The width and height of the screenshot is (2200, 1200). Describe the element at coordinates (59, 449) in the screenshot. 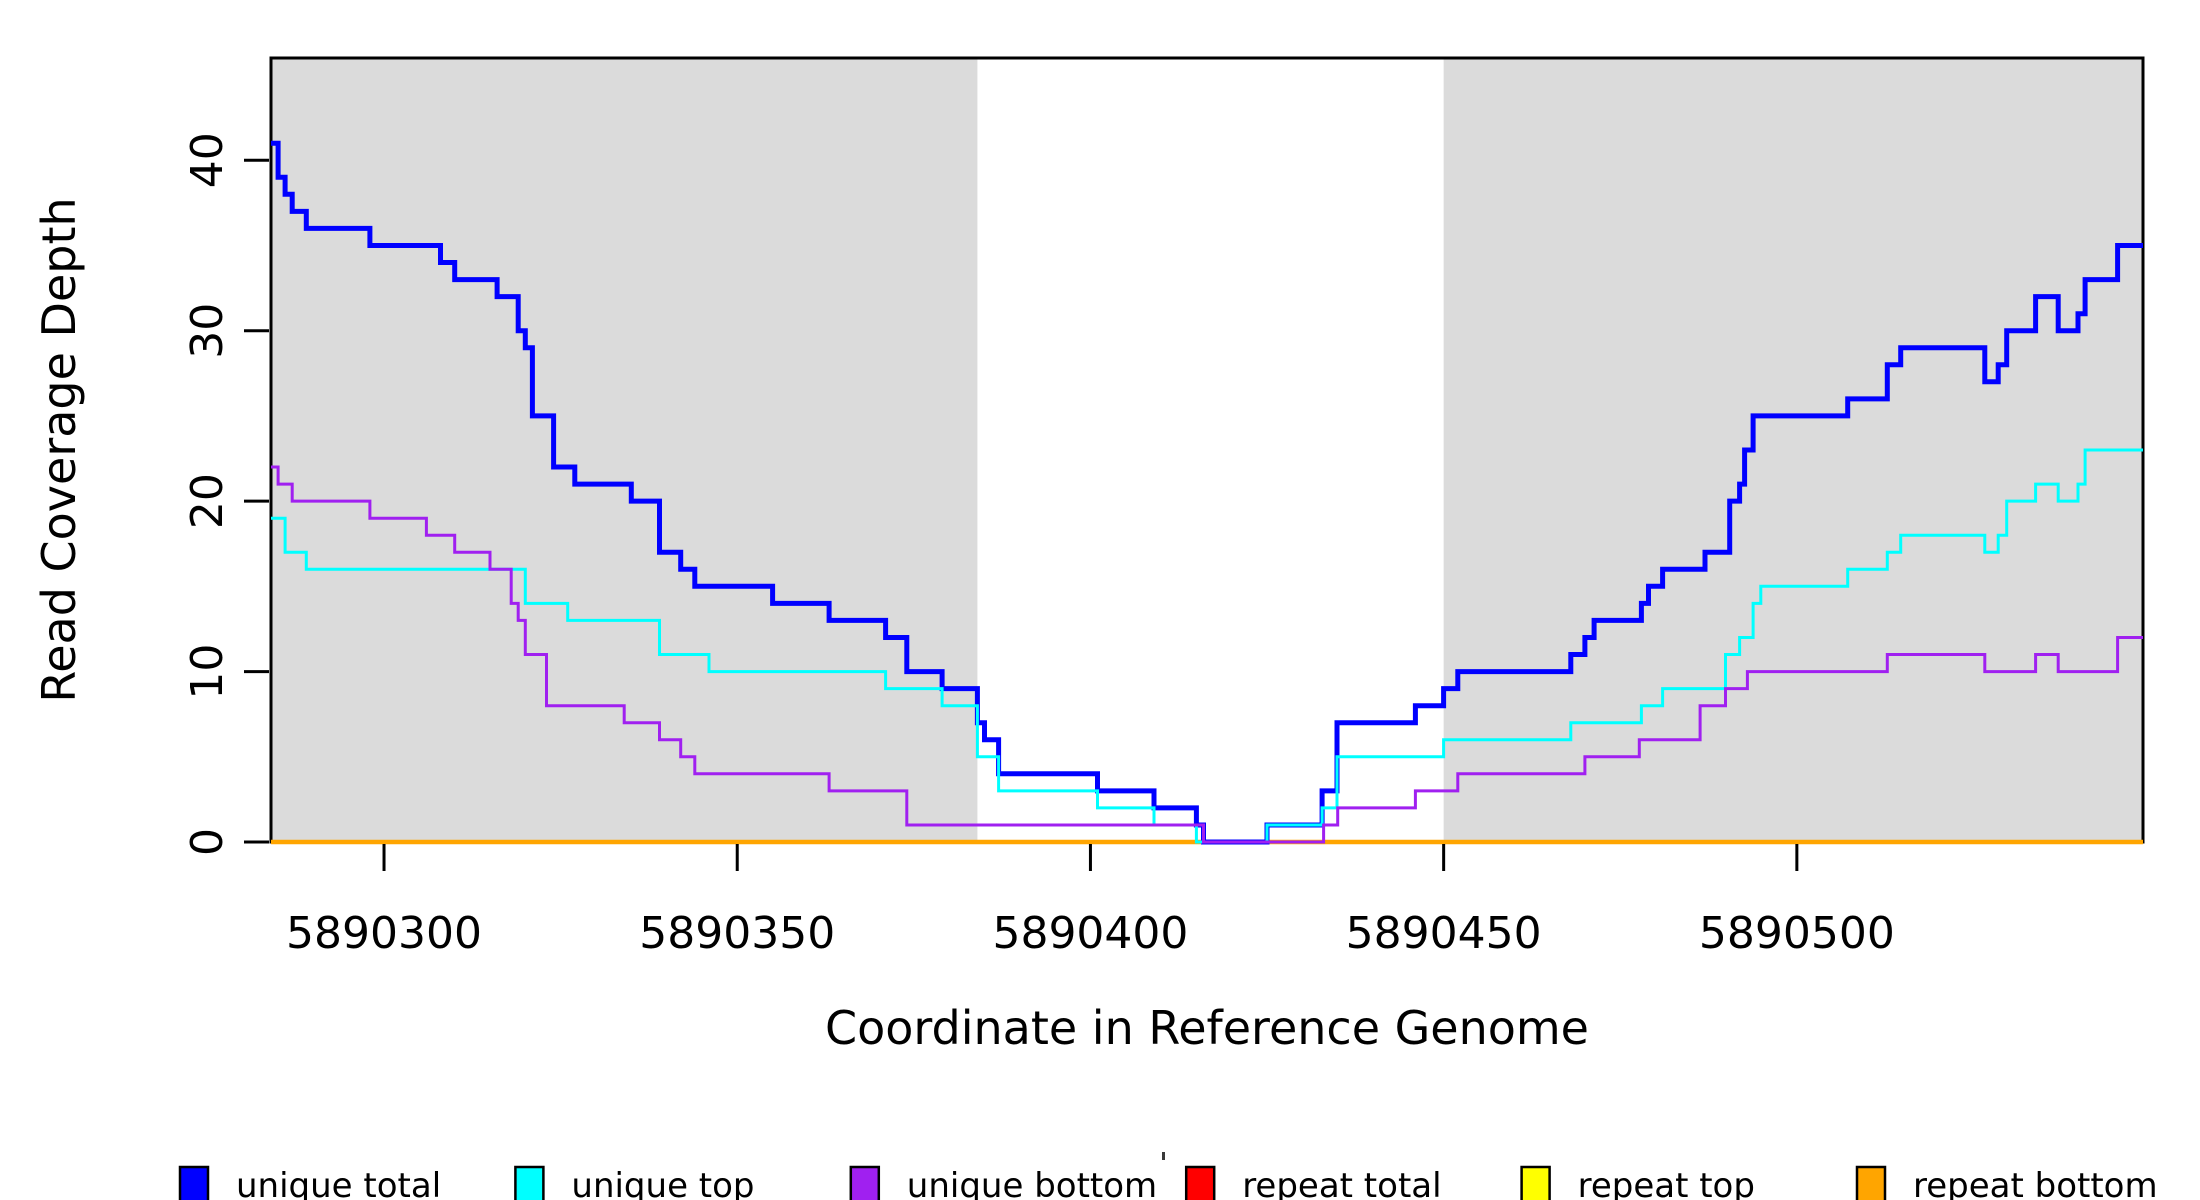

I see `y-axis-title: Read Coverage Depth` at that location.